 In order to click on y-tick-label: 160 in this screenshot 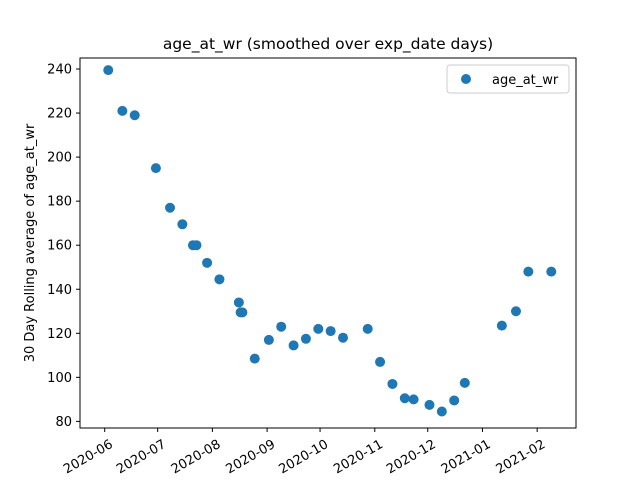, I will do `click(59, 246)`.